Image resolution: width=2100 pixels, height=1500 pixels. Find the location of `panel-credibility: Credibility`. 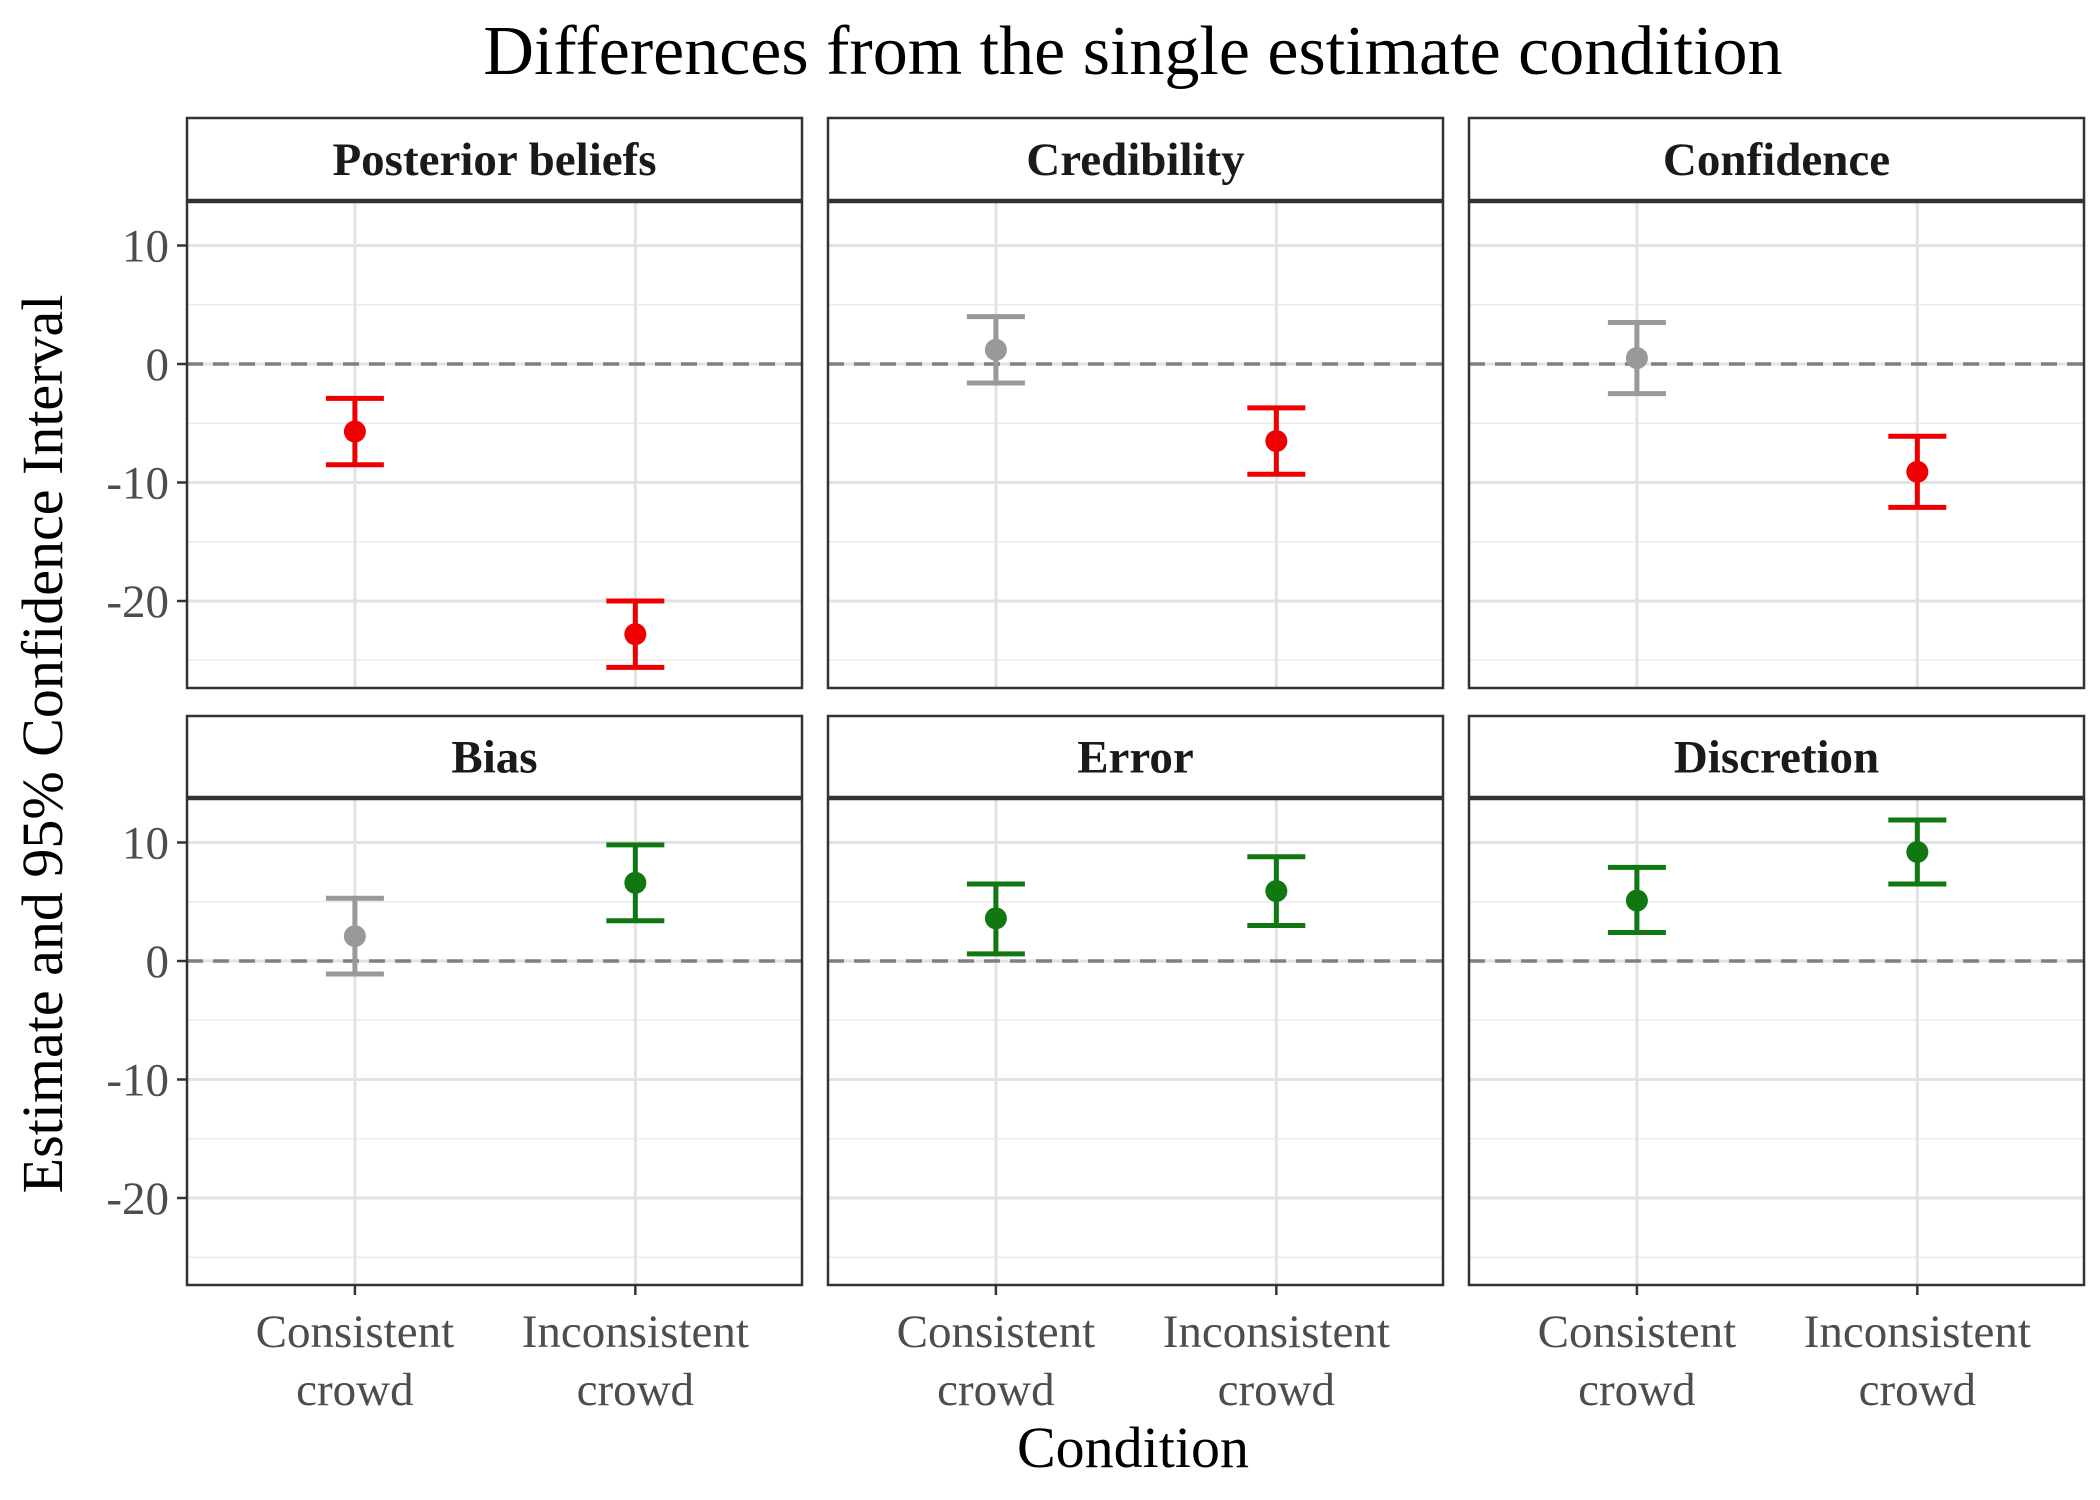

panel-credibility: Credibility is located at coordinates (1135, 403).